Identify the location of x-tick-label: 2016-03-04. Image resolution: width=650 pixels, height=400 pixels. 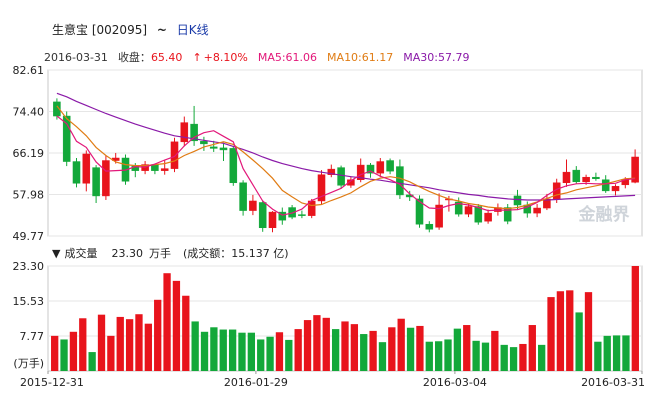
(455, 382).